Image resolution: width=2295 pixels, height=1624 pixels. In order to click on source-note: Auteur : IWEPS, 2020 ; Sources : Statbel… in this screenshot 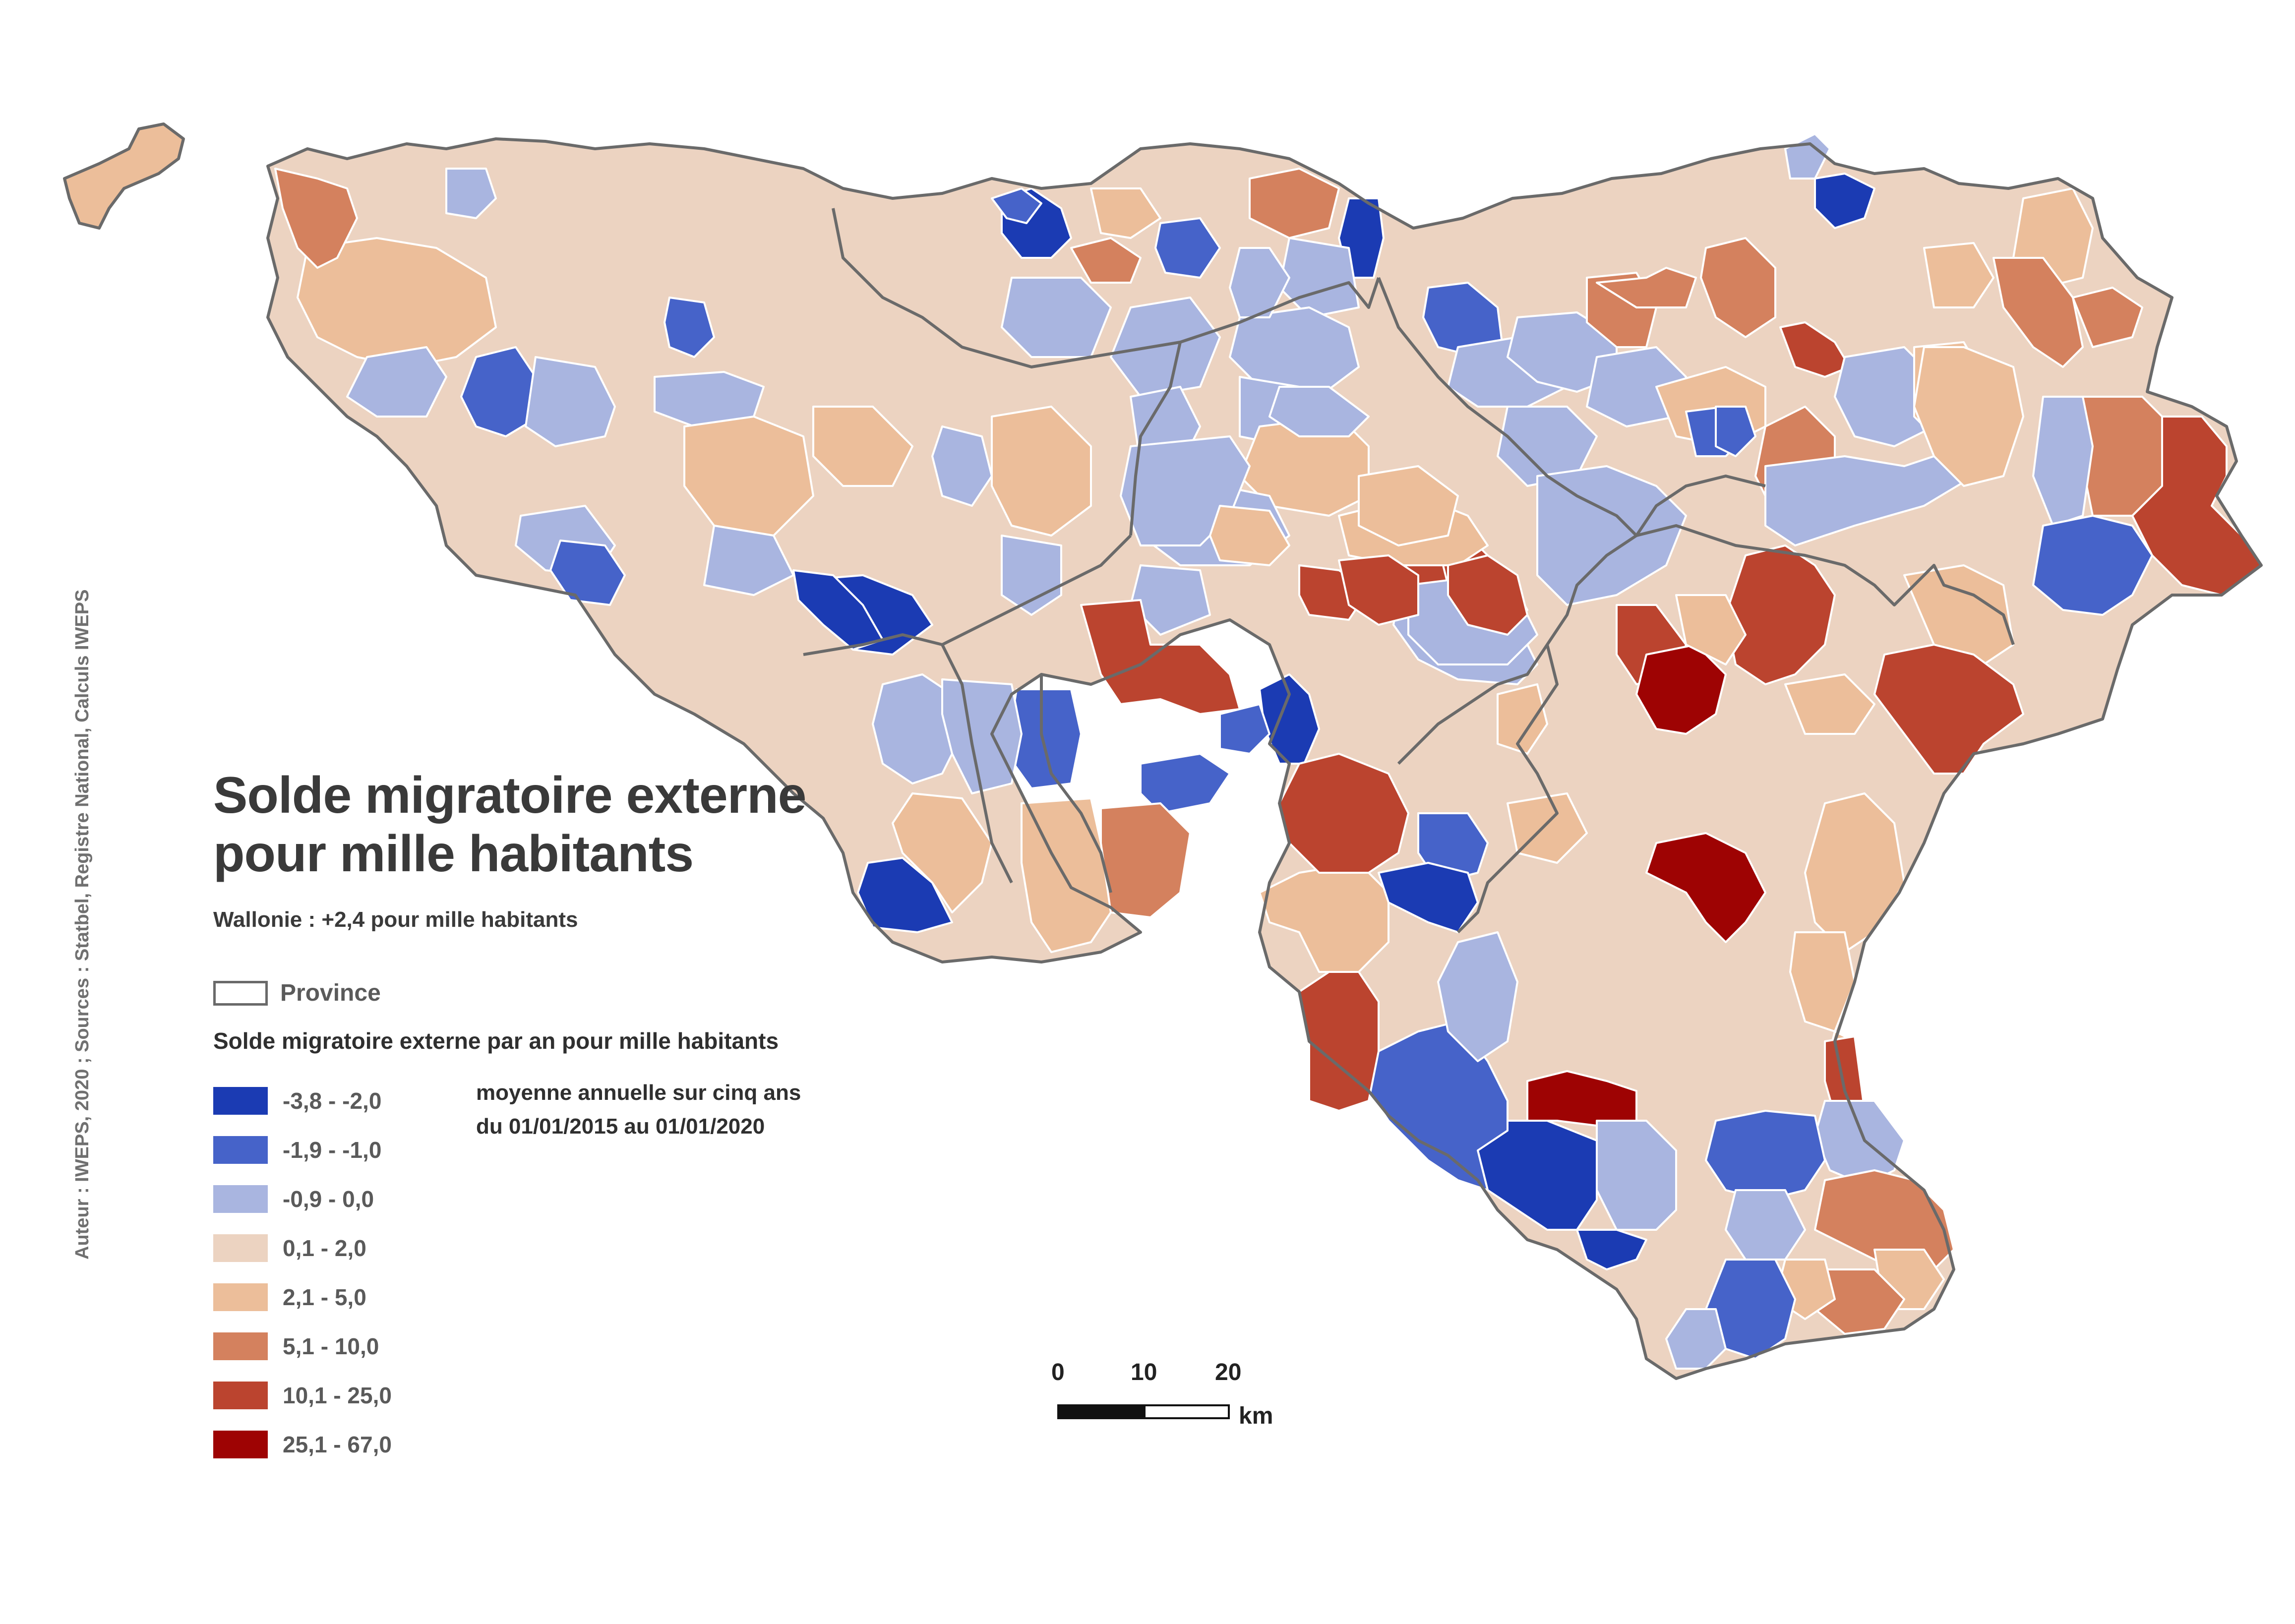, I will do `click(82, 924)`.